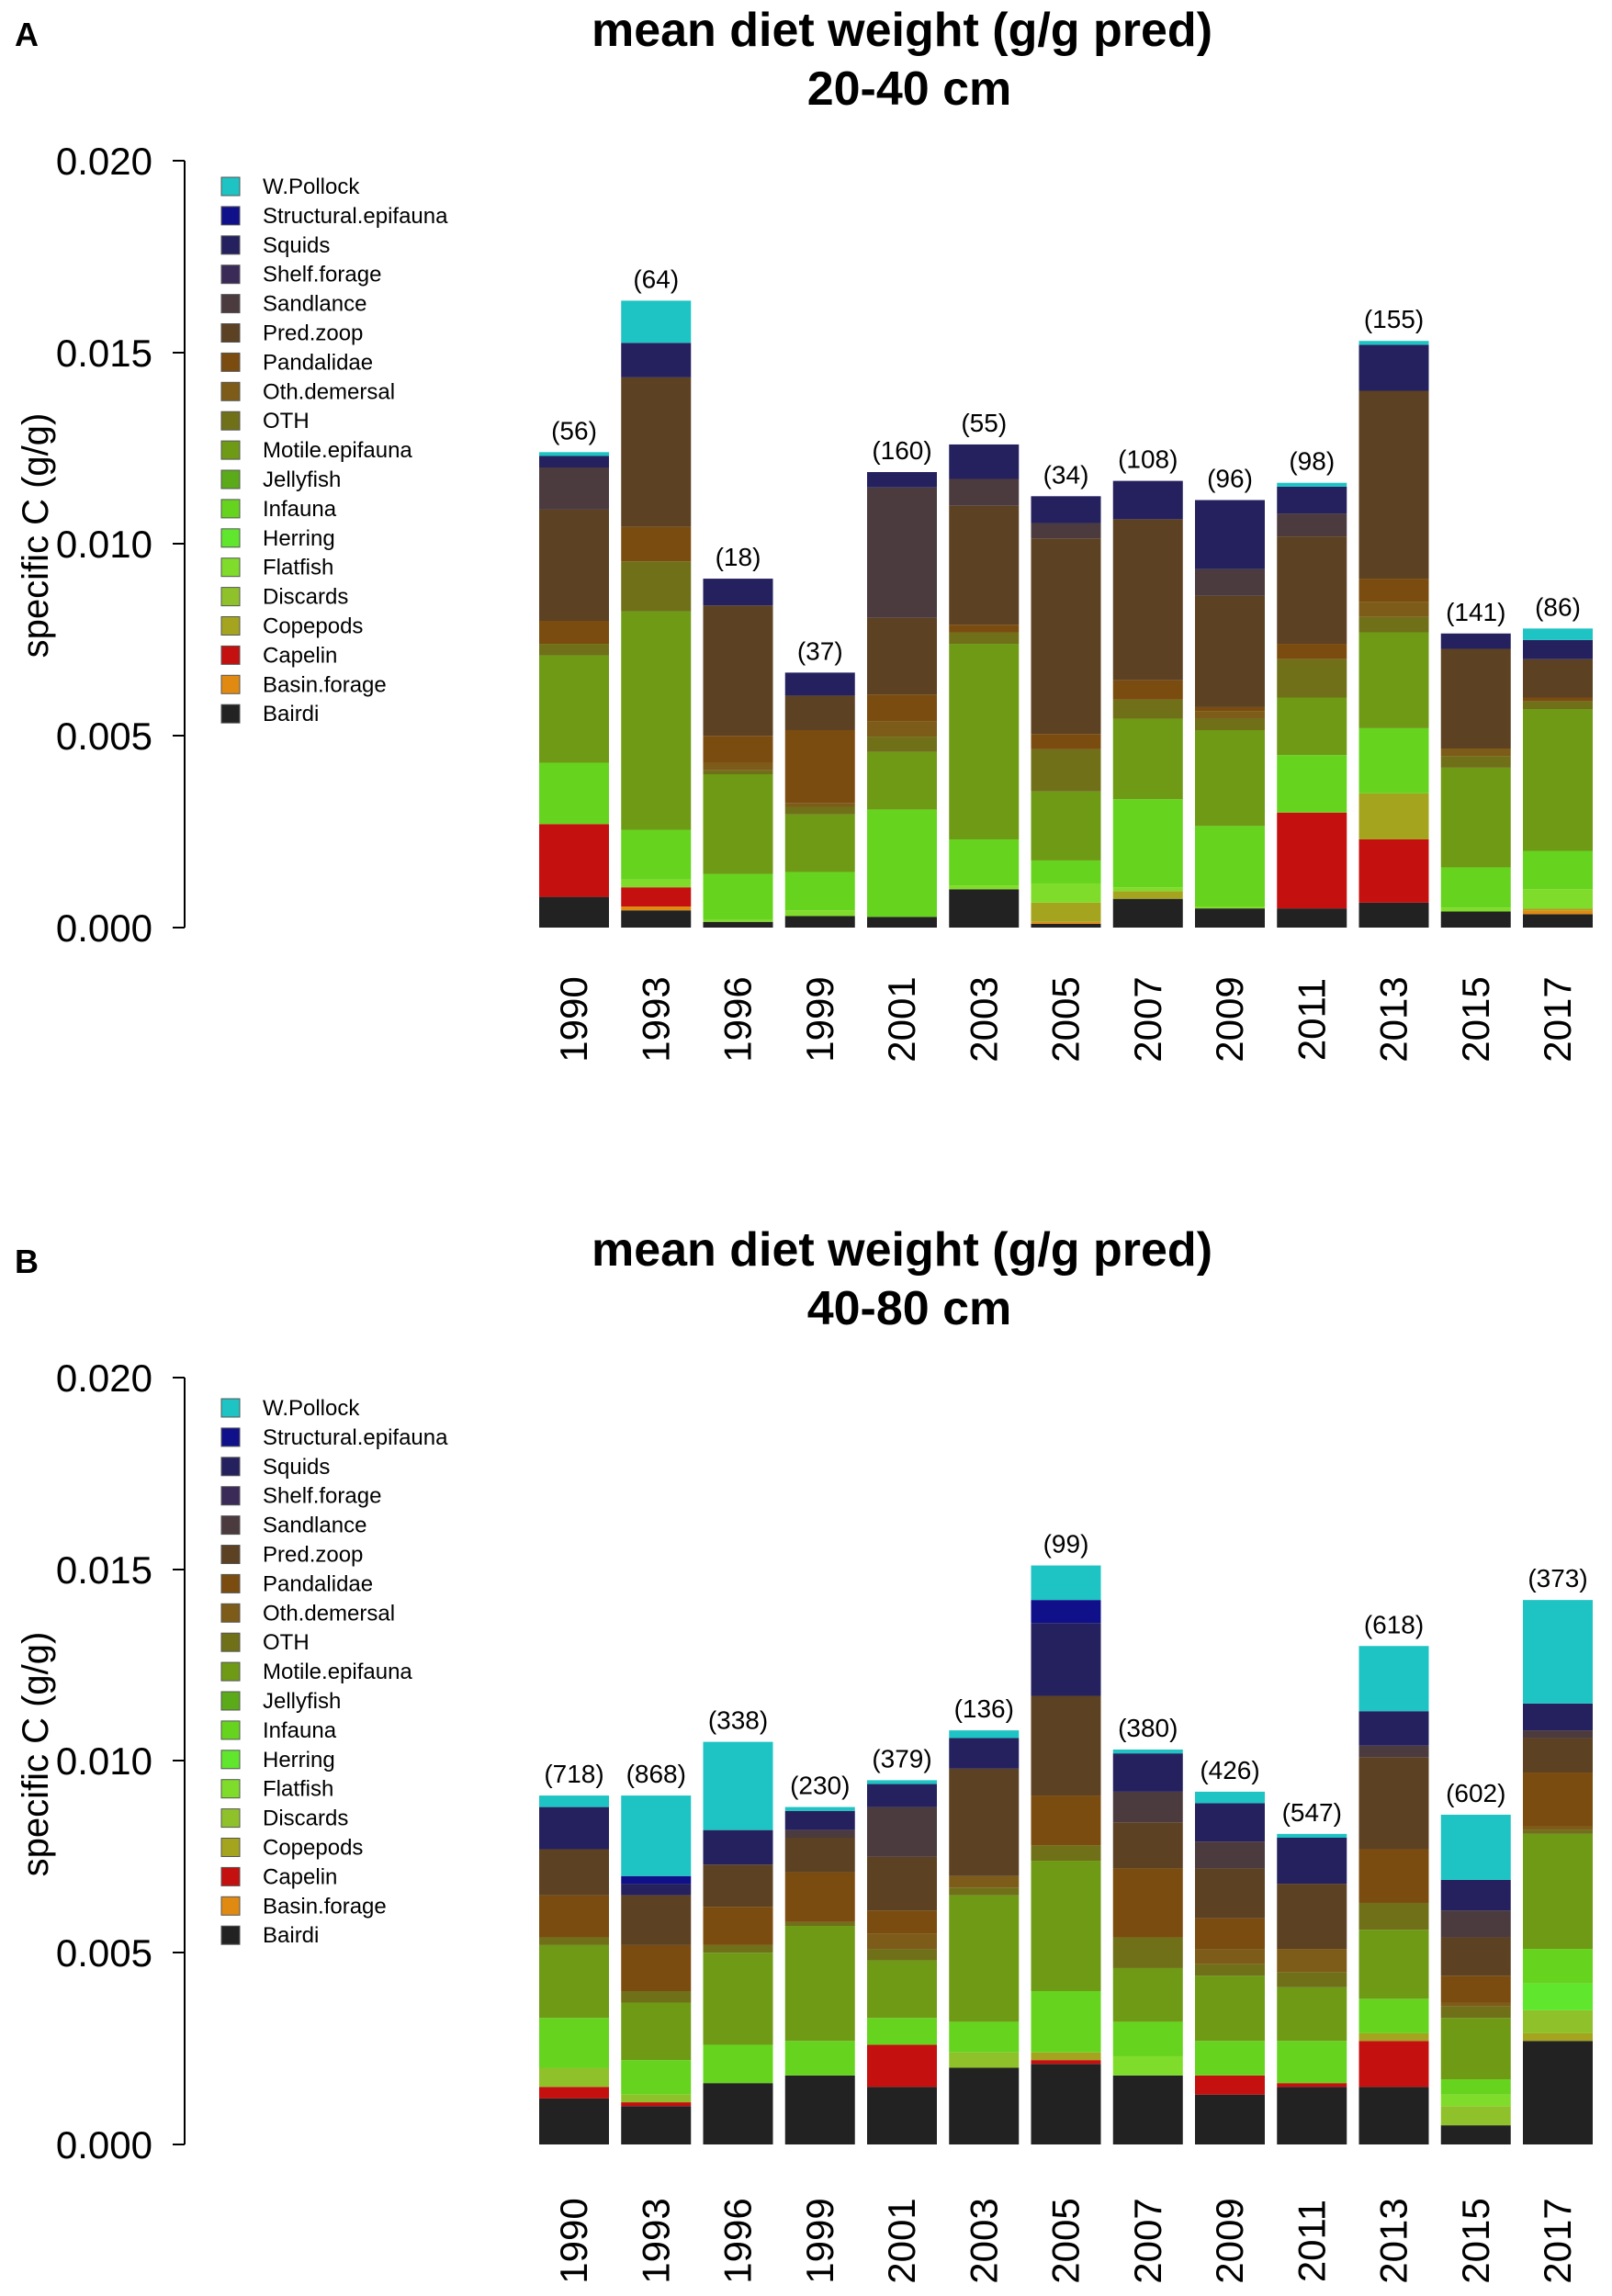 The image size is (1612, 2296). Describe the element at coordinates (820, 650) in the screenshot. I see `sample-size-label: (37)` at that location.